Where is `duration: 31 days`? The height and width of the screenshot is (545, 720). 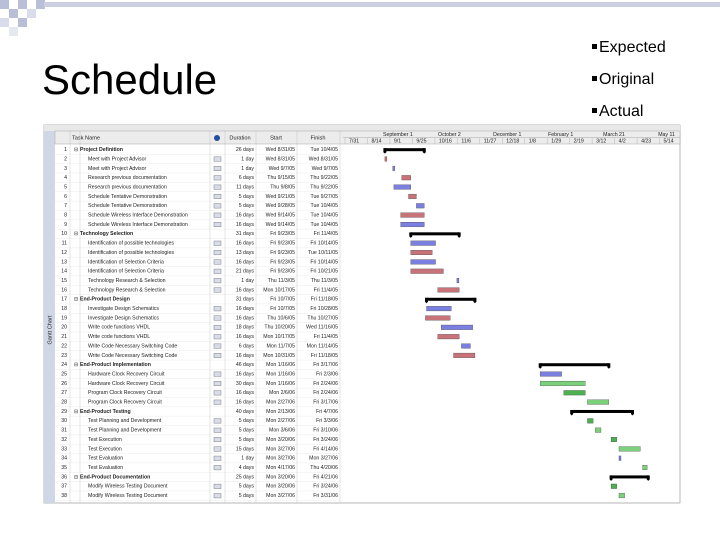 duration: 31 days is located at coordinates (245, 300).